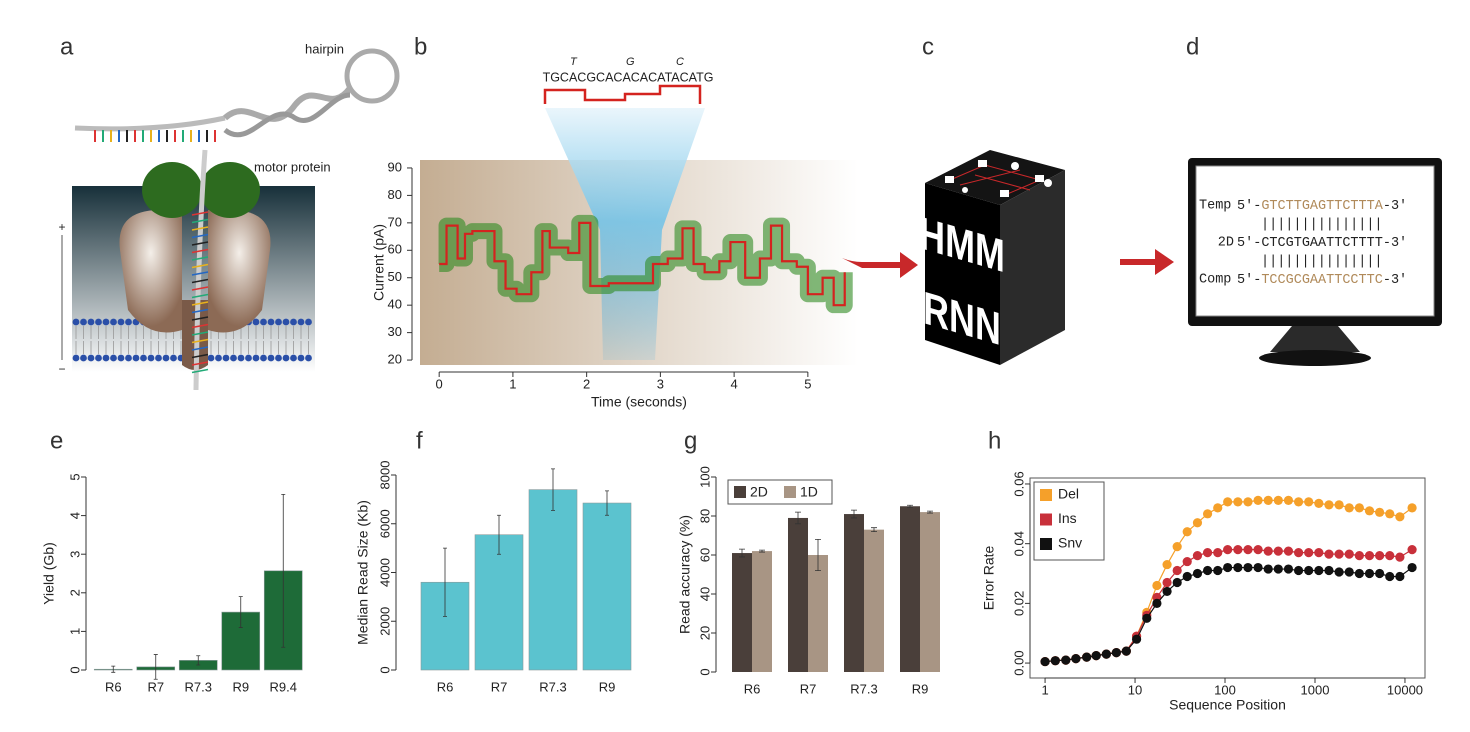 This screenshot has width=1470, height=732. I want to click on y-tick-label: 30, so click(395, 331).